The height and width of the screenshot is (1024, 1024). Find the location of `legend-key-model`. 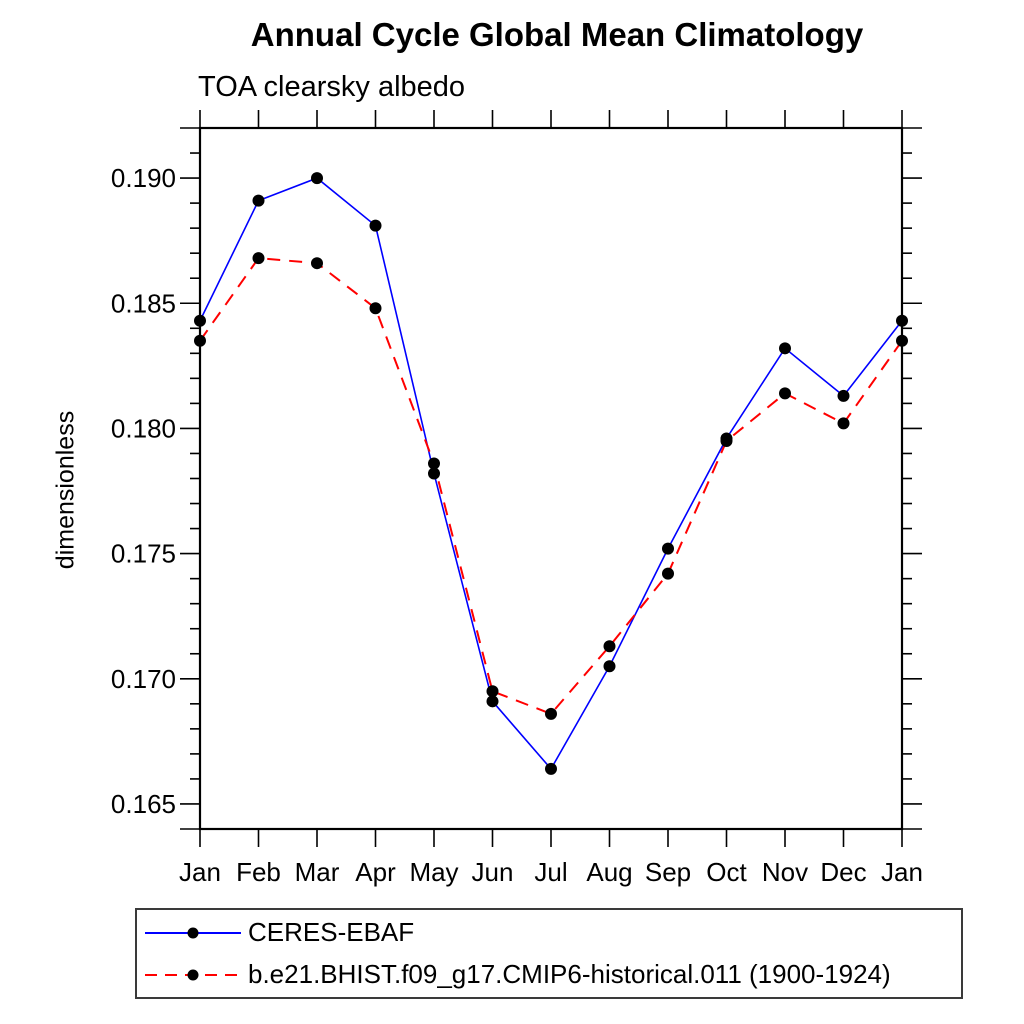

legend-key-model is located at coordinates (193, 974).